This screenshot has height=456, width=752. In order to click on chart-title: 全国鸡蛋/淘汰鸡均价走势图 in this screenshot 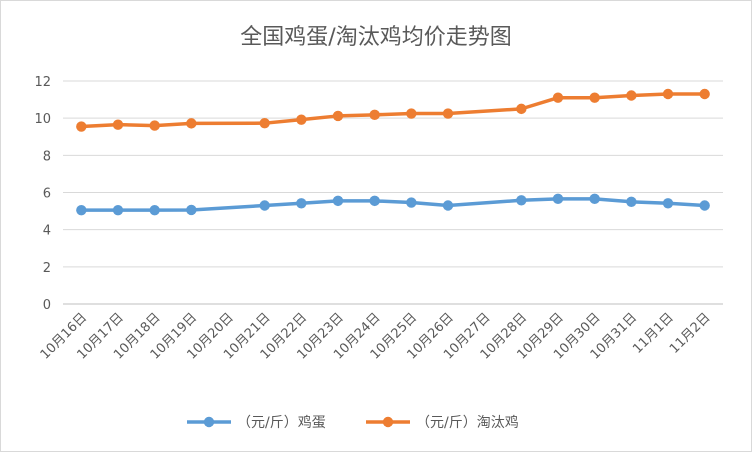, I will do `click(375, 37)`.